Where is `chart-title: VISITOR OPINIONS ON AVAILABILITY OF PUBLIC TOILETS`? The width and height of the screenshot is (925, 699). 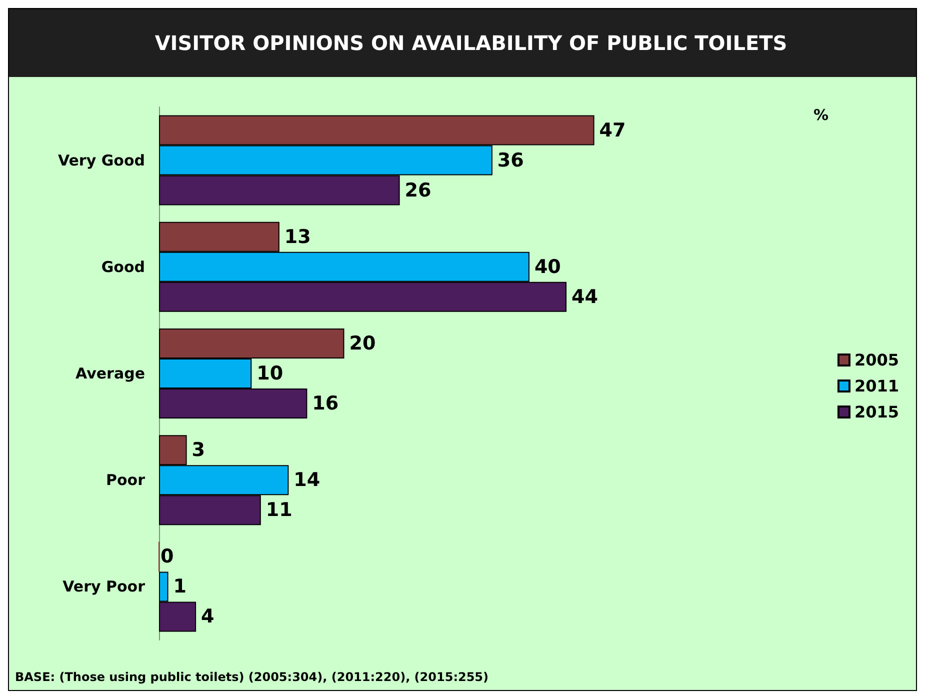
chart-title: VISITOR OPINIONS ON AVAILABILITY OF PUBLIC TOILETS is located at coordinates (471, 43).